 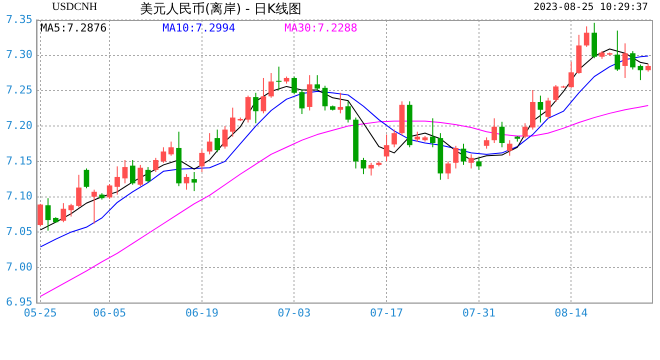 I want to click on y-tick-label: 7.05, so click(x=19, y=231).